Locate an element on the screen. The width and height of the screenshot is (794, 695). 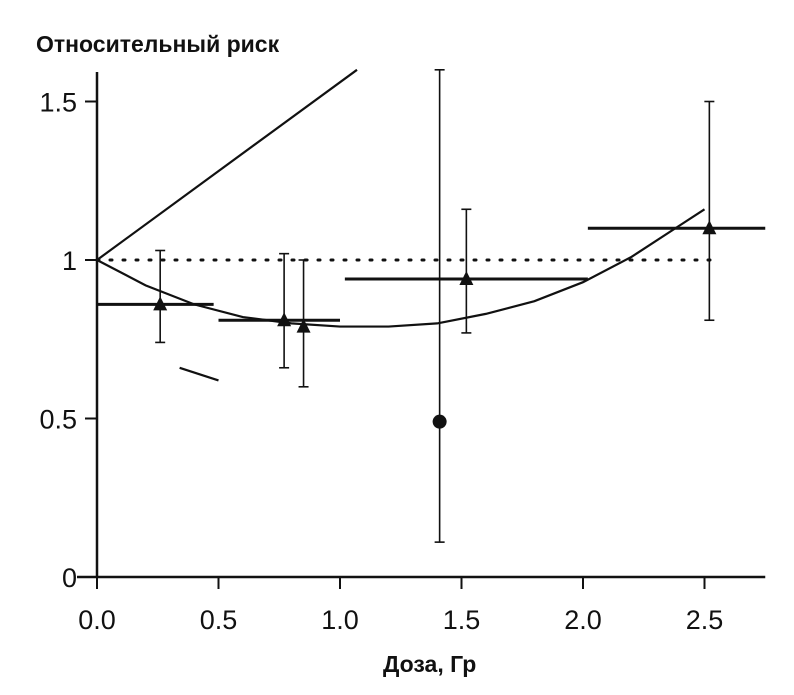
y-tick-label: 1 is located at coordinates (69, 261).